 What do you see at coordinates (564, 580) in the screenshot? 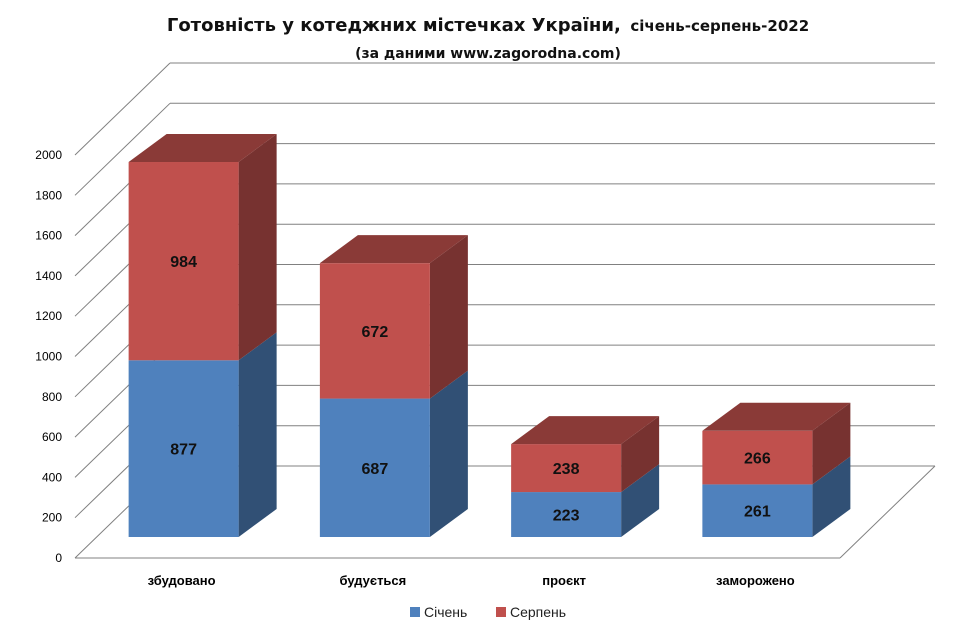
I see `x-tick-label: проєкт` at bounding box center [564, 580].